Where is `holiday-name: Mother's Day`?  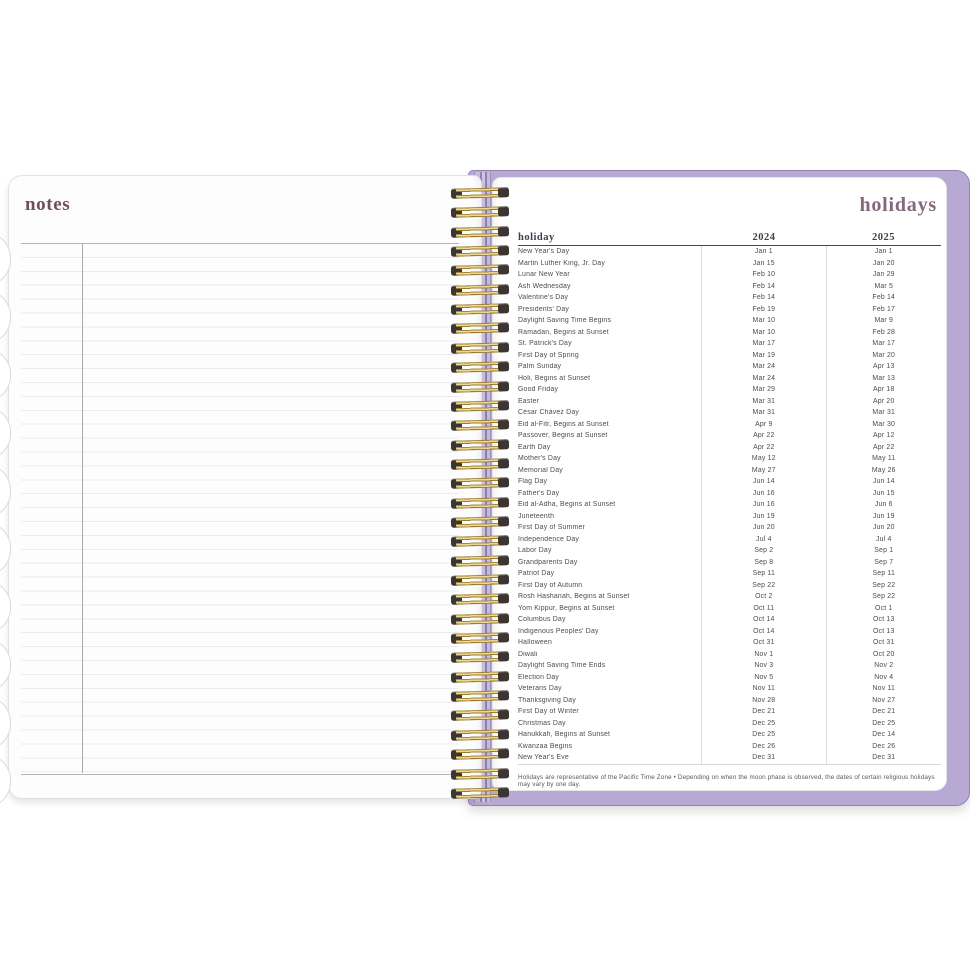 holiday-name: Mother's Day is located at coordinates (539, 459).